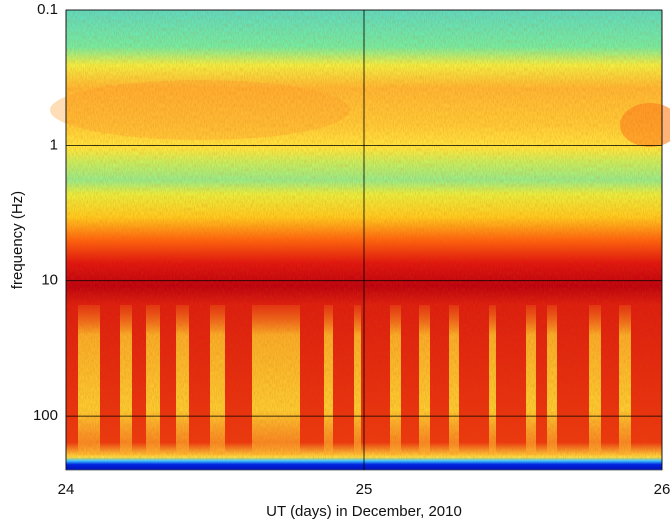 This screenshot has height=524, width=670. Describe the element at coordinates (47, 9) in the screenshot. I see `y-tick-label: 0.1` at that location.